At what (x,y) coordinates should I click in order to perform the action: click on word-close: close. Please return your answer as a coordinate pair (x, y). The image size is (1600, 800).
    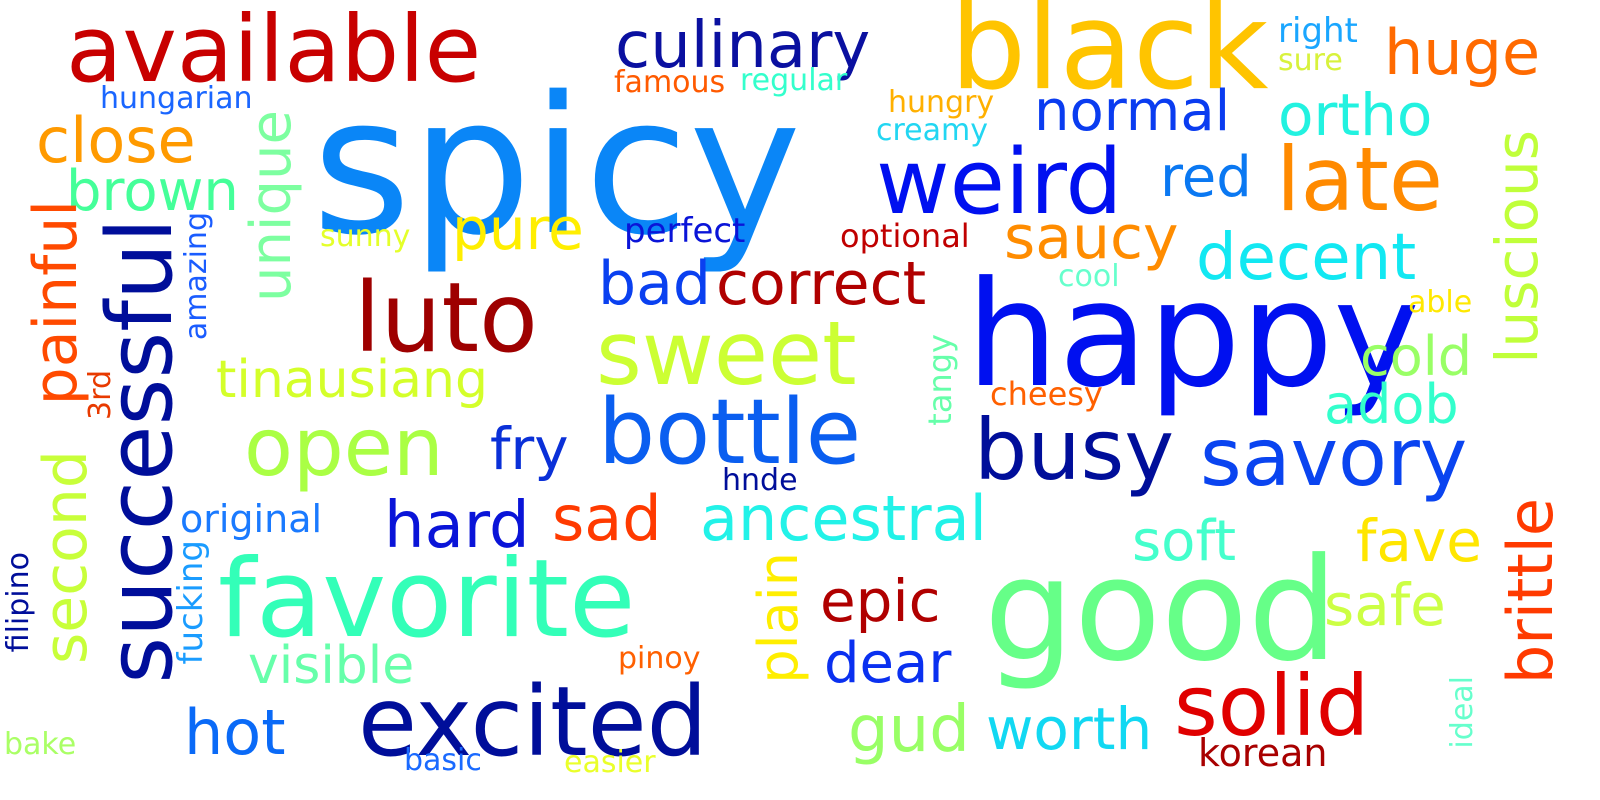
    Looking at the image, I should click on (116, 140).